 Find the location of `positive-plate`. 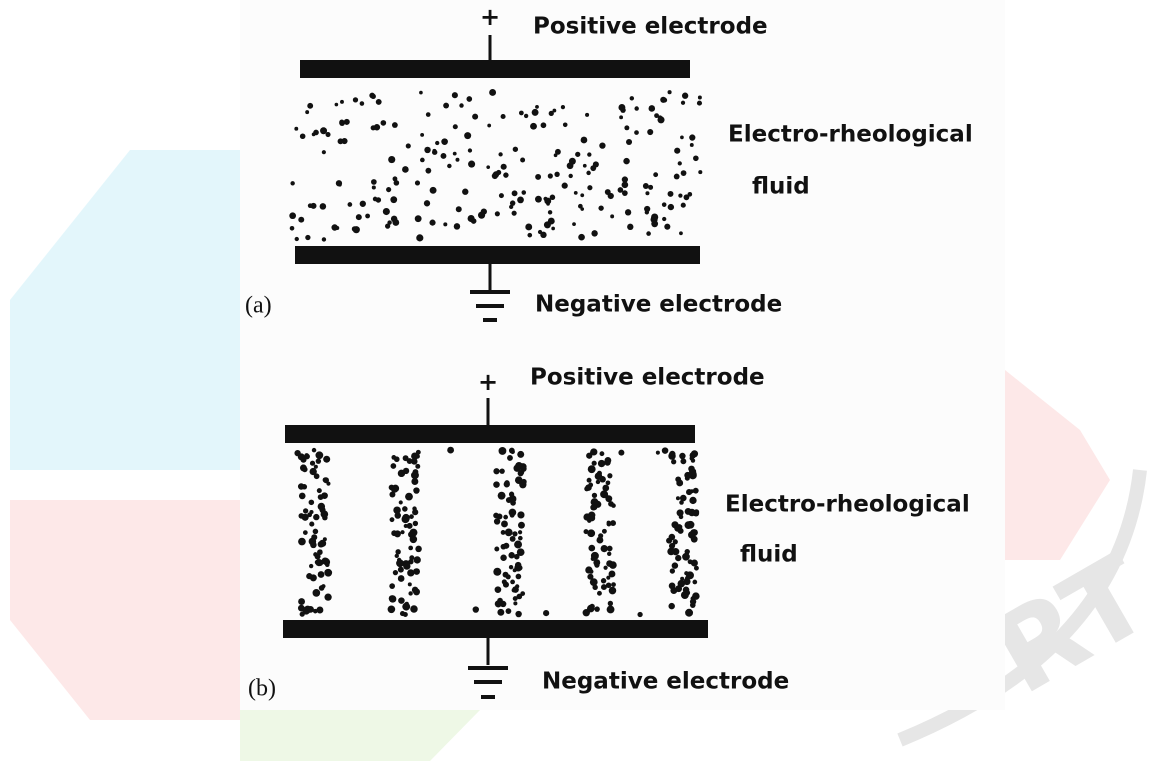

positive-plate is located at coordinates (495, 69).